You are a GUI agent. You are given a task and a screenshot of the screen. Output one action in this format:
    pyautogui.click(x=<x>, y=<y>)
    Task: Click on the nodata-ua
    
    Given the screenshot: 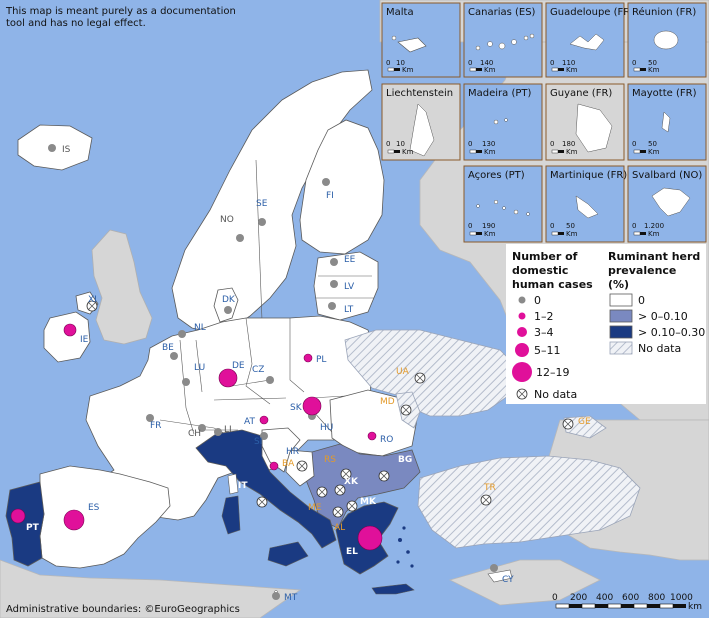 What is the action you would take?
    pyautogui.click(x=420, y=378)
    